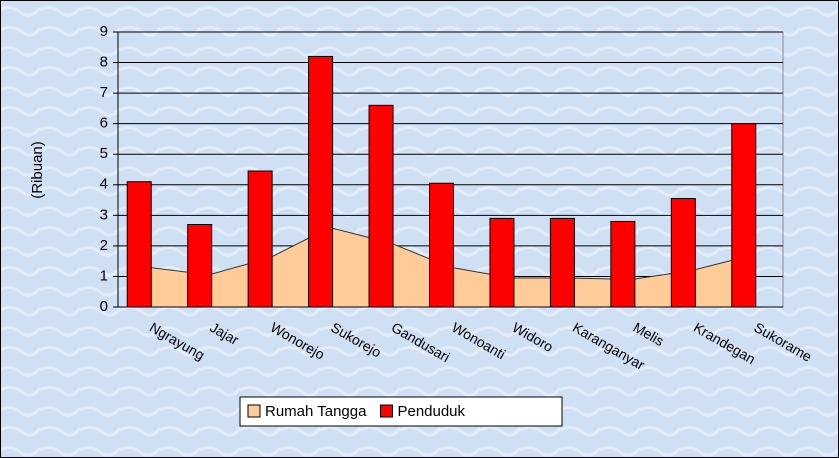 This screenshot has width=839, height=458. Describe the element at coordinates (37, 170) in the screenshot. I see `y-axis-label: (Ribuan)` at that location.